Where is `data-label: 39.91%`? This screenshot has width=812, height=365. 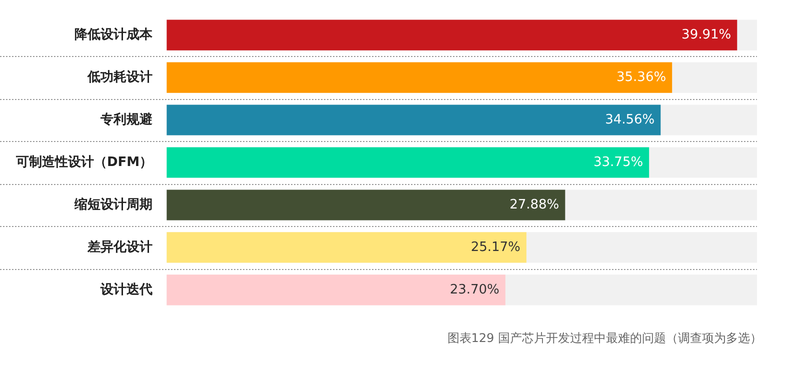 data-label: 39.91% is located at coordinates (707, 34).